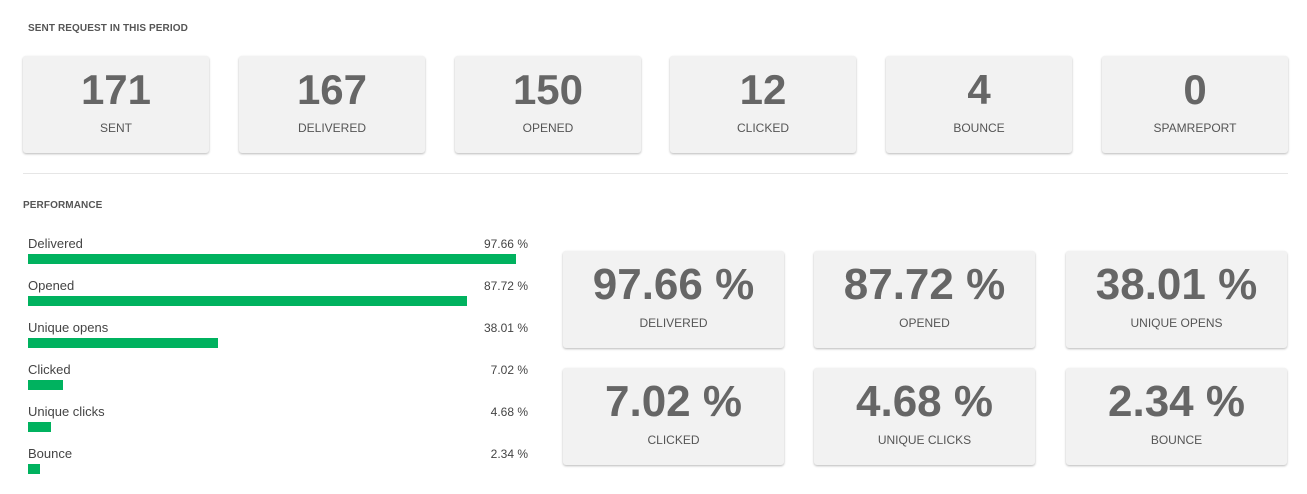 The width and height of the screenshot is (1307, 494). Describe the element at coordinates (505, 328) in the screenshot. I see `bar-percent: 38.01 %` at that location.